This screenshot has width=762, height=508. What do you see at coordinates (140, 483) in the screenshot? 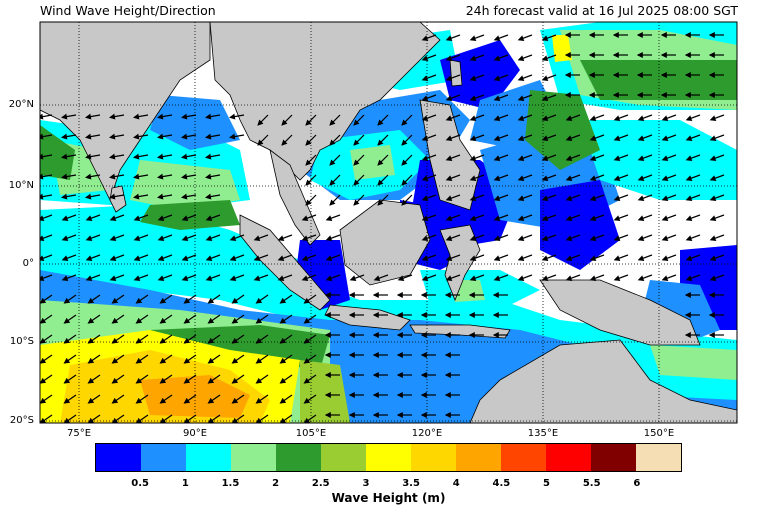
I see `colorbar-tick-label: 0.5` at bounding box center [140, 483].